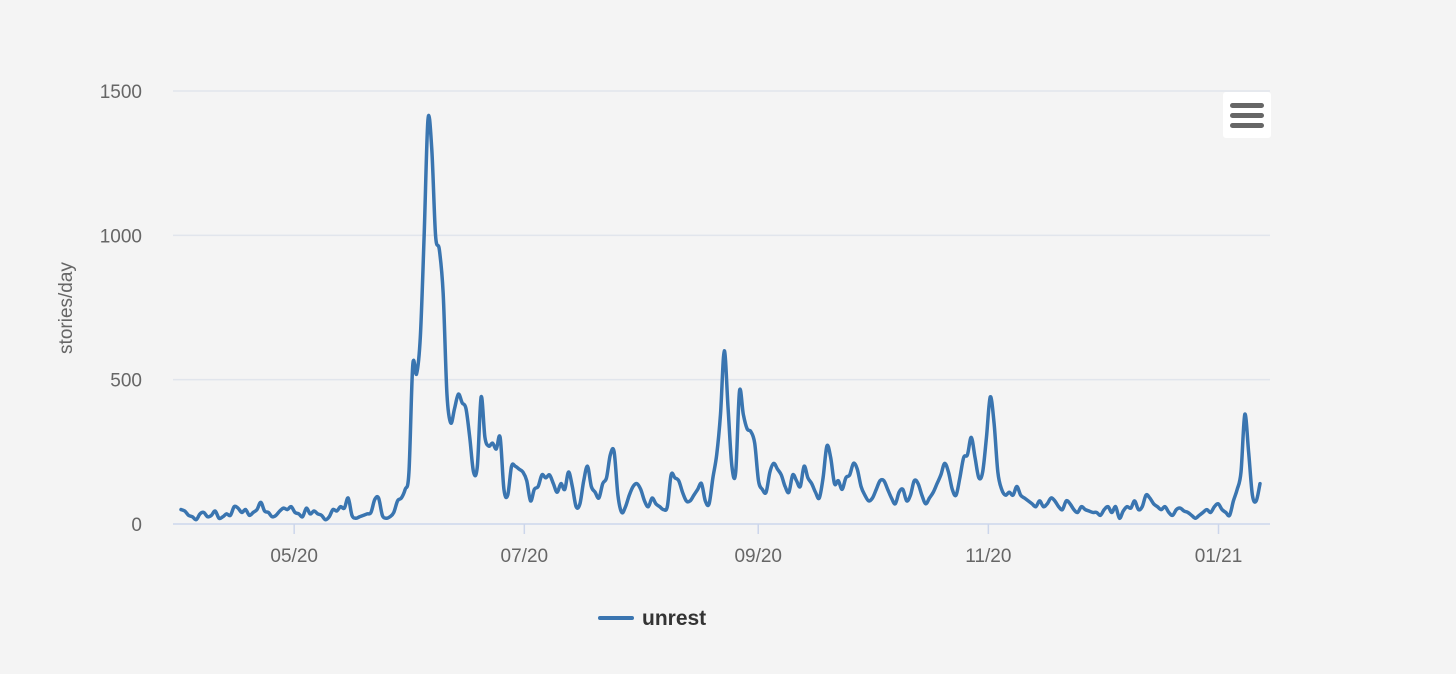  What do you see at coordinates (721, 545) in the screenshot?
I see `x-axis: 05/20 07/20 09/20 11/20 01/21` at bounding box center [721, 545].